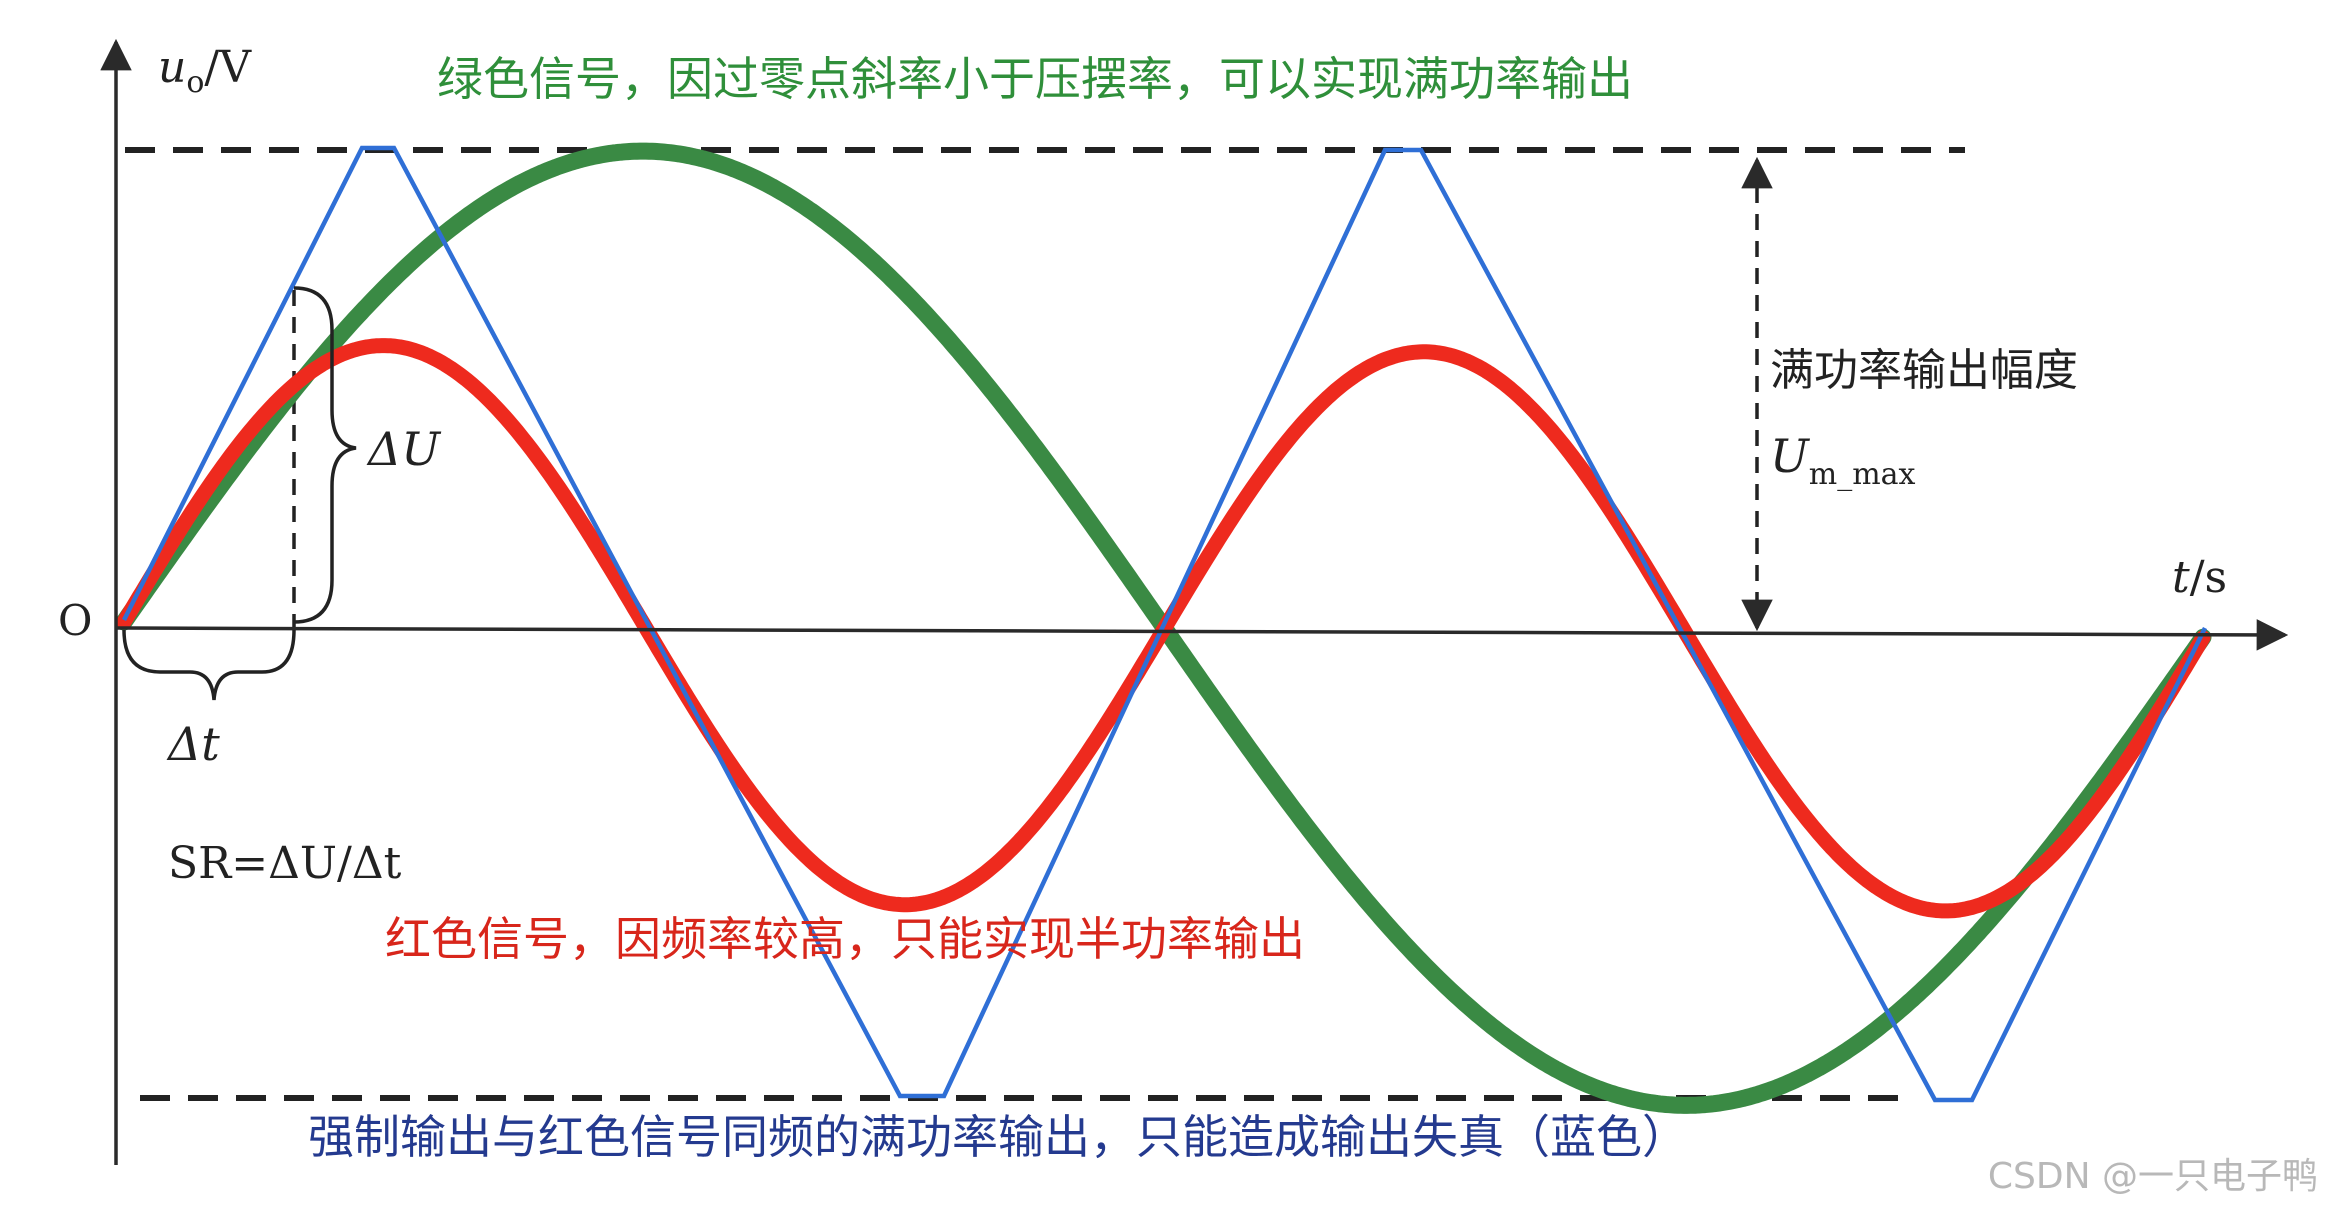 The width and height of the screenshot is (2327, 1210). I want to click on y-axis-label: uo/V, so click(205, 71).